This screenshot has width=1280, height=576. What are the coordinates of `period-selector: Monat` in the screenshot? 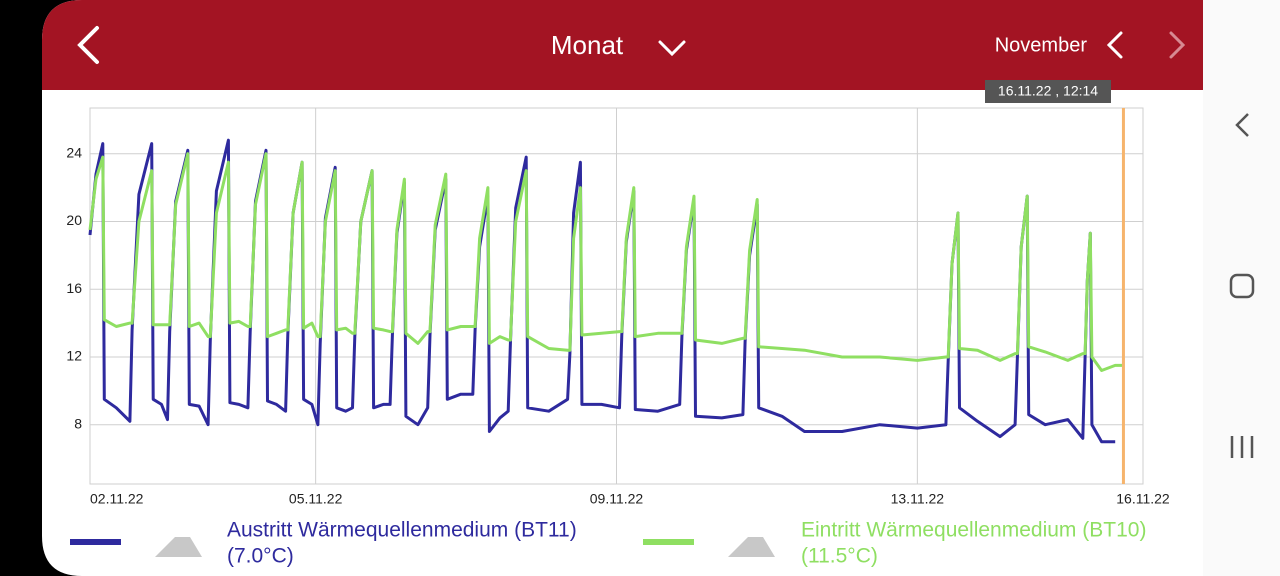 It's located at (587, 45).